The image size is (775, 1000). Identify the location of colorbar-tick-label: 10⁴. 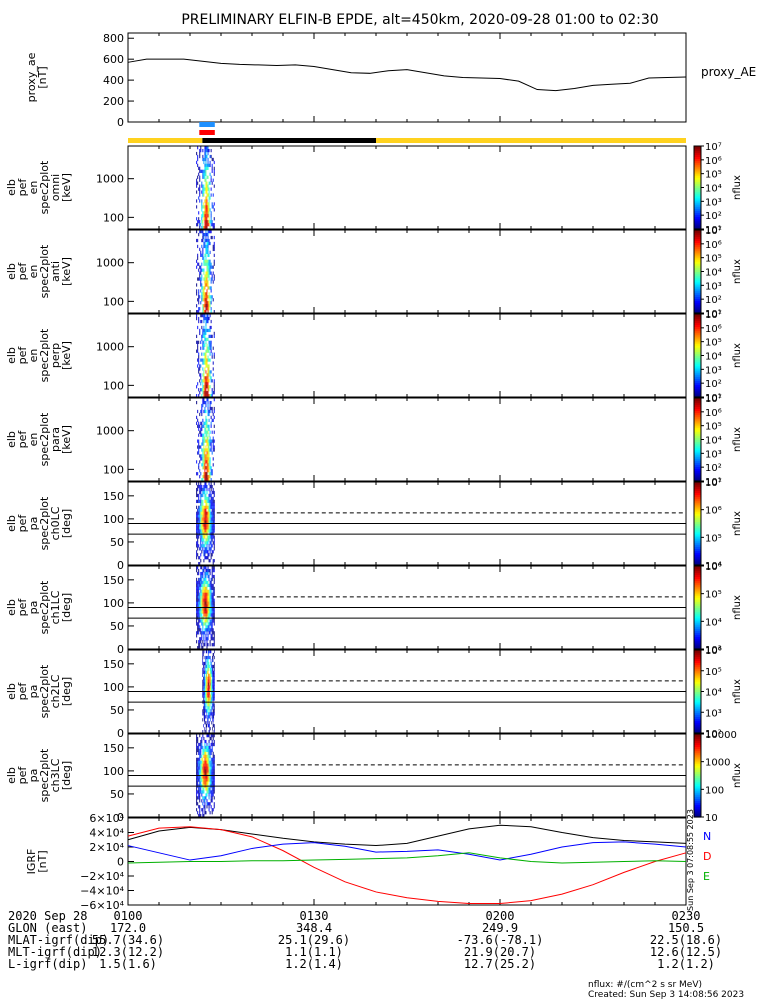
(713, 273).